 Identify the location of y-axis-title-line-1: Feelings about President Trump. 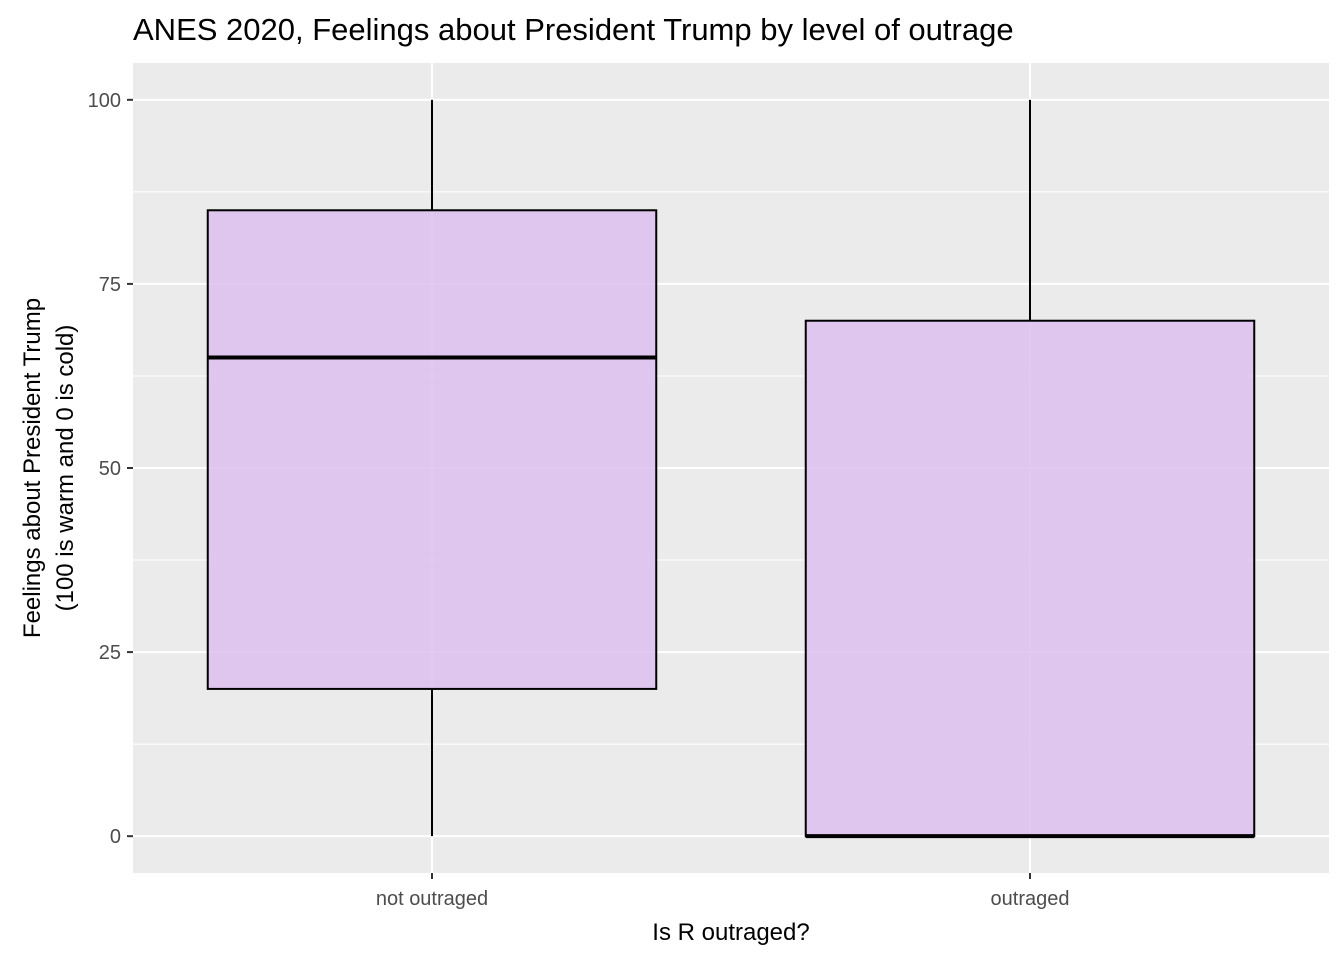
(32, 468).